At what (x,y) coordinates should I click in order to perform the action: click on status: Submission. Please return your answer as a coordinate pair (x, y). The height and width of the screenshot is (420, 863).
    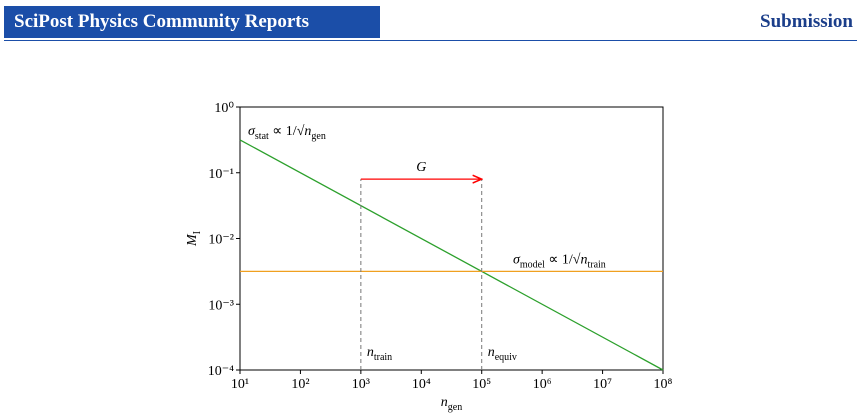
    Looking at the image, I should click on (806, 21).